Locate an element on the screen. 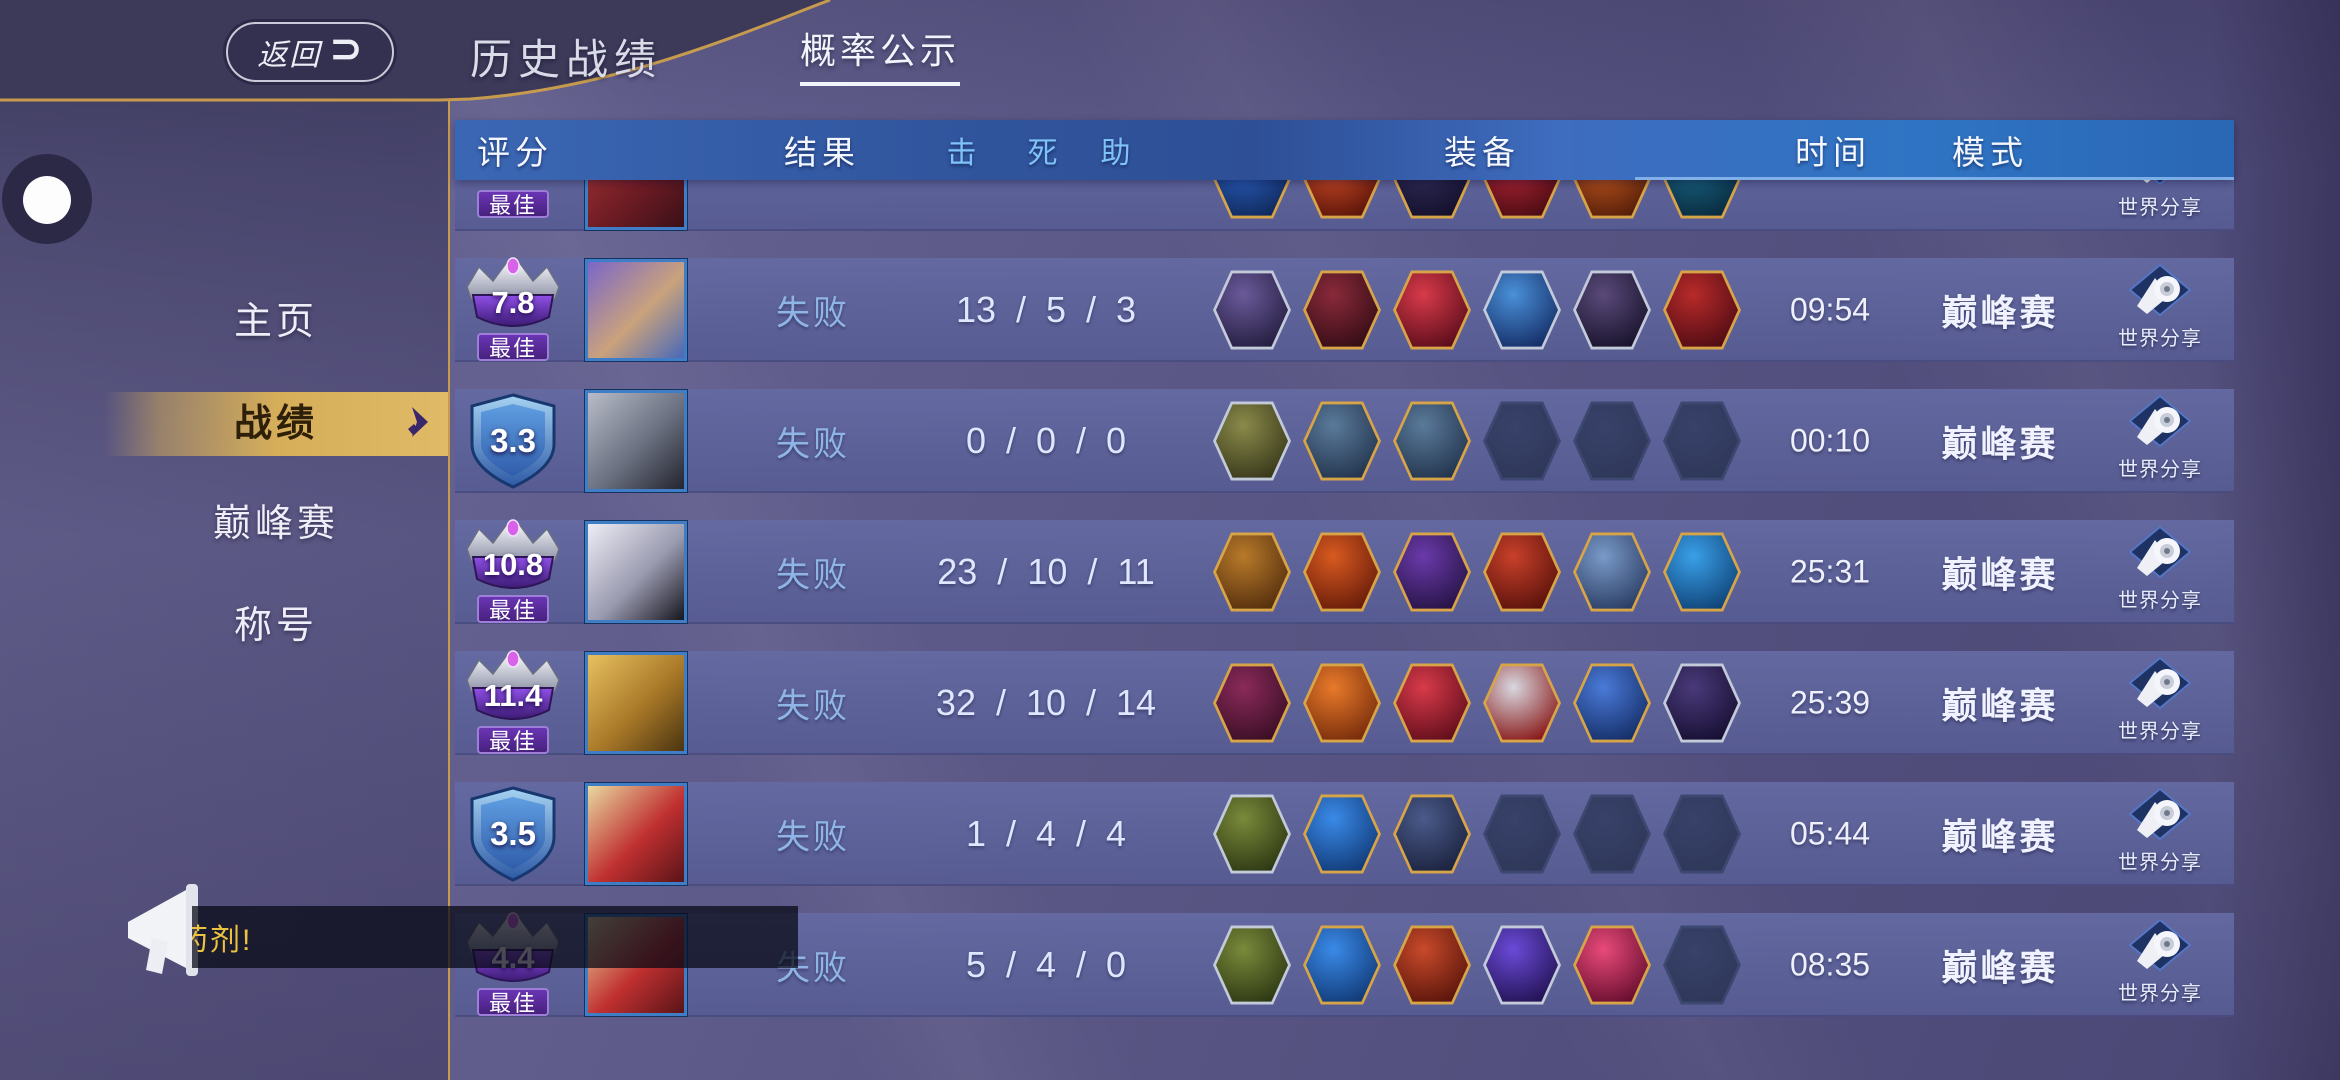 The width and height of the screenshot is (2340, 1080). page-title: 历史战绩 is located at coordinates (566, 59).